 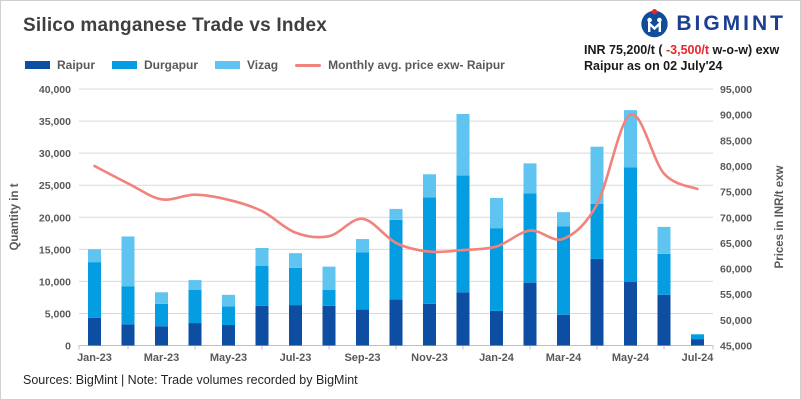 What do you see at coordinates (125, 65) in the screenshot?
I see `legend-swatch-durgapur` at bounding box center [125, 65].